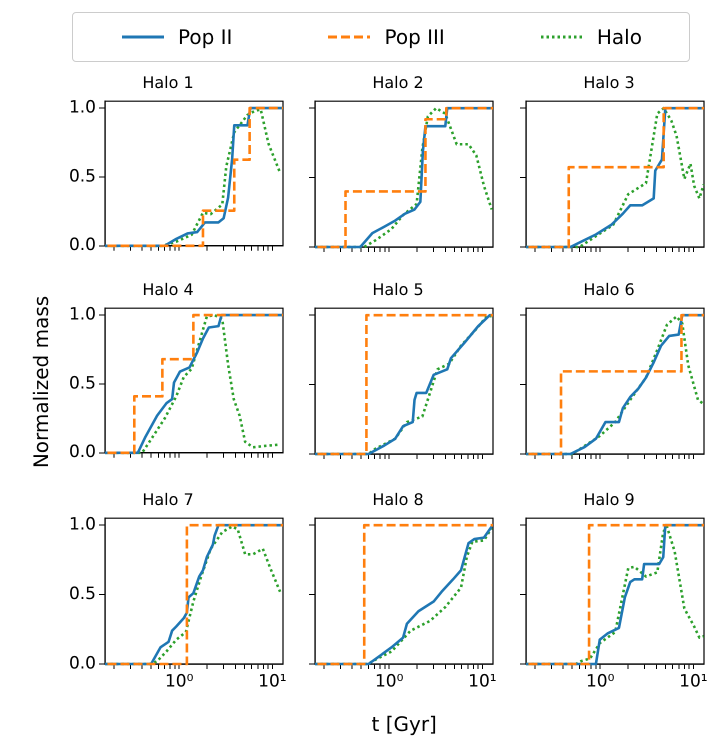 Image resolution: width=715 pixels, height=740 pixels. Describe the element at coordinates (398, 499) in the screenshot. I see `chart-title: Halo 8` at that location.